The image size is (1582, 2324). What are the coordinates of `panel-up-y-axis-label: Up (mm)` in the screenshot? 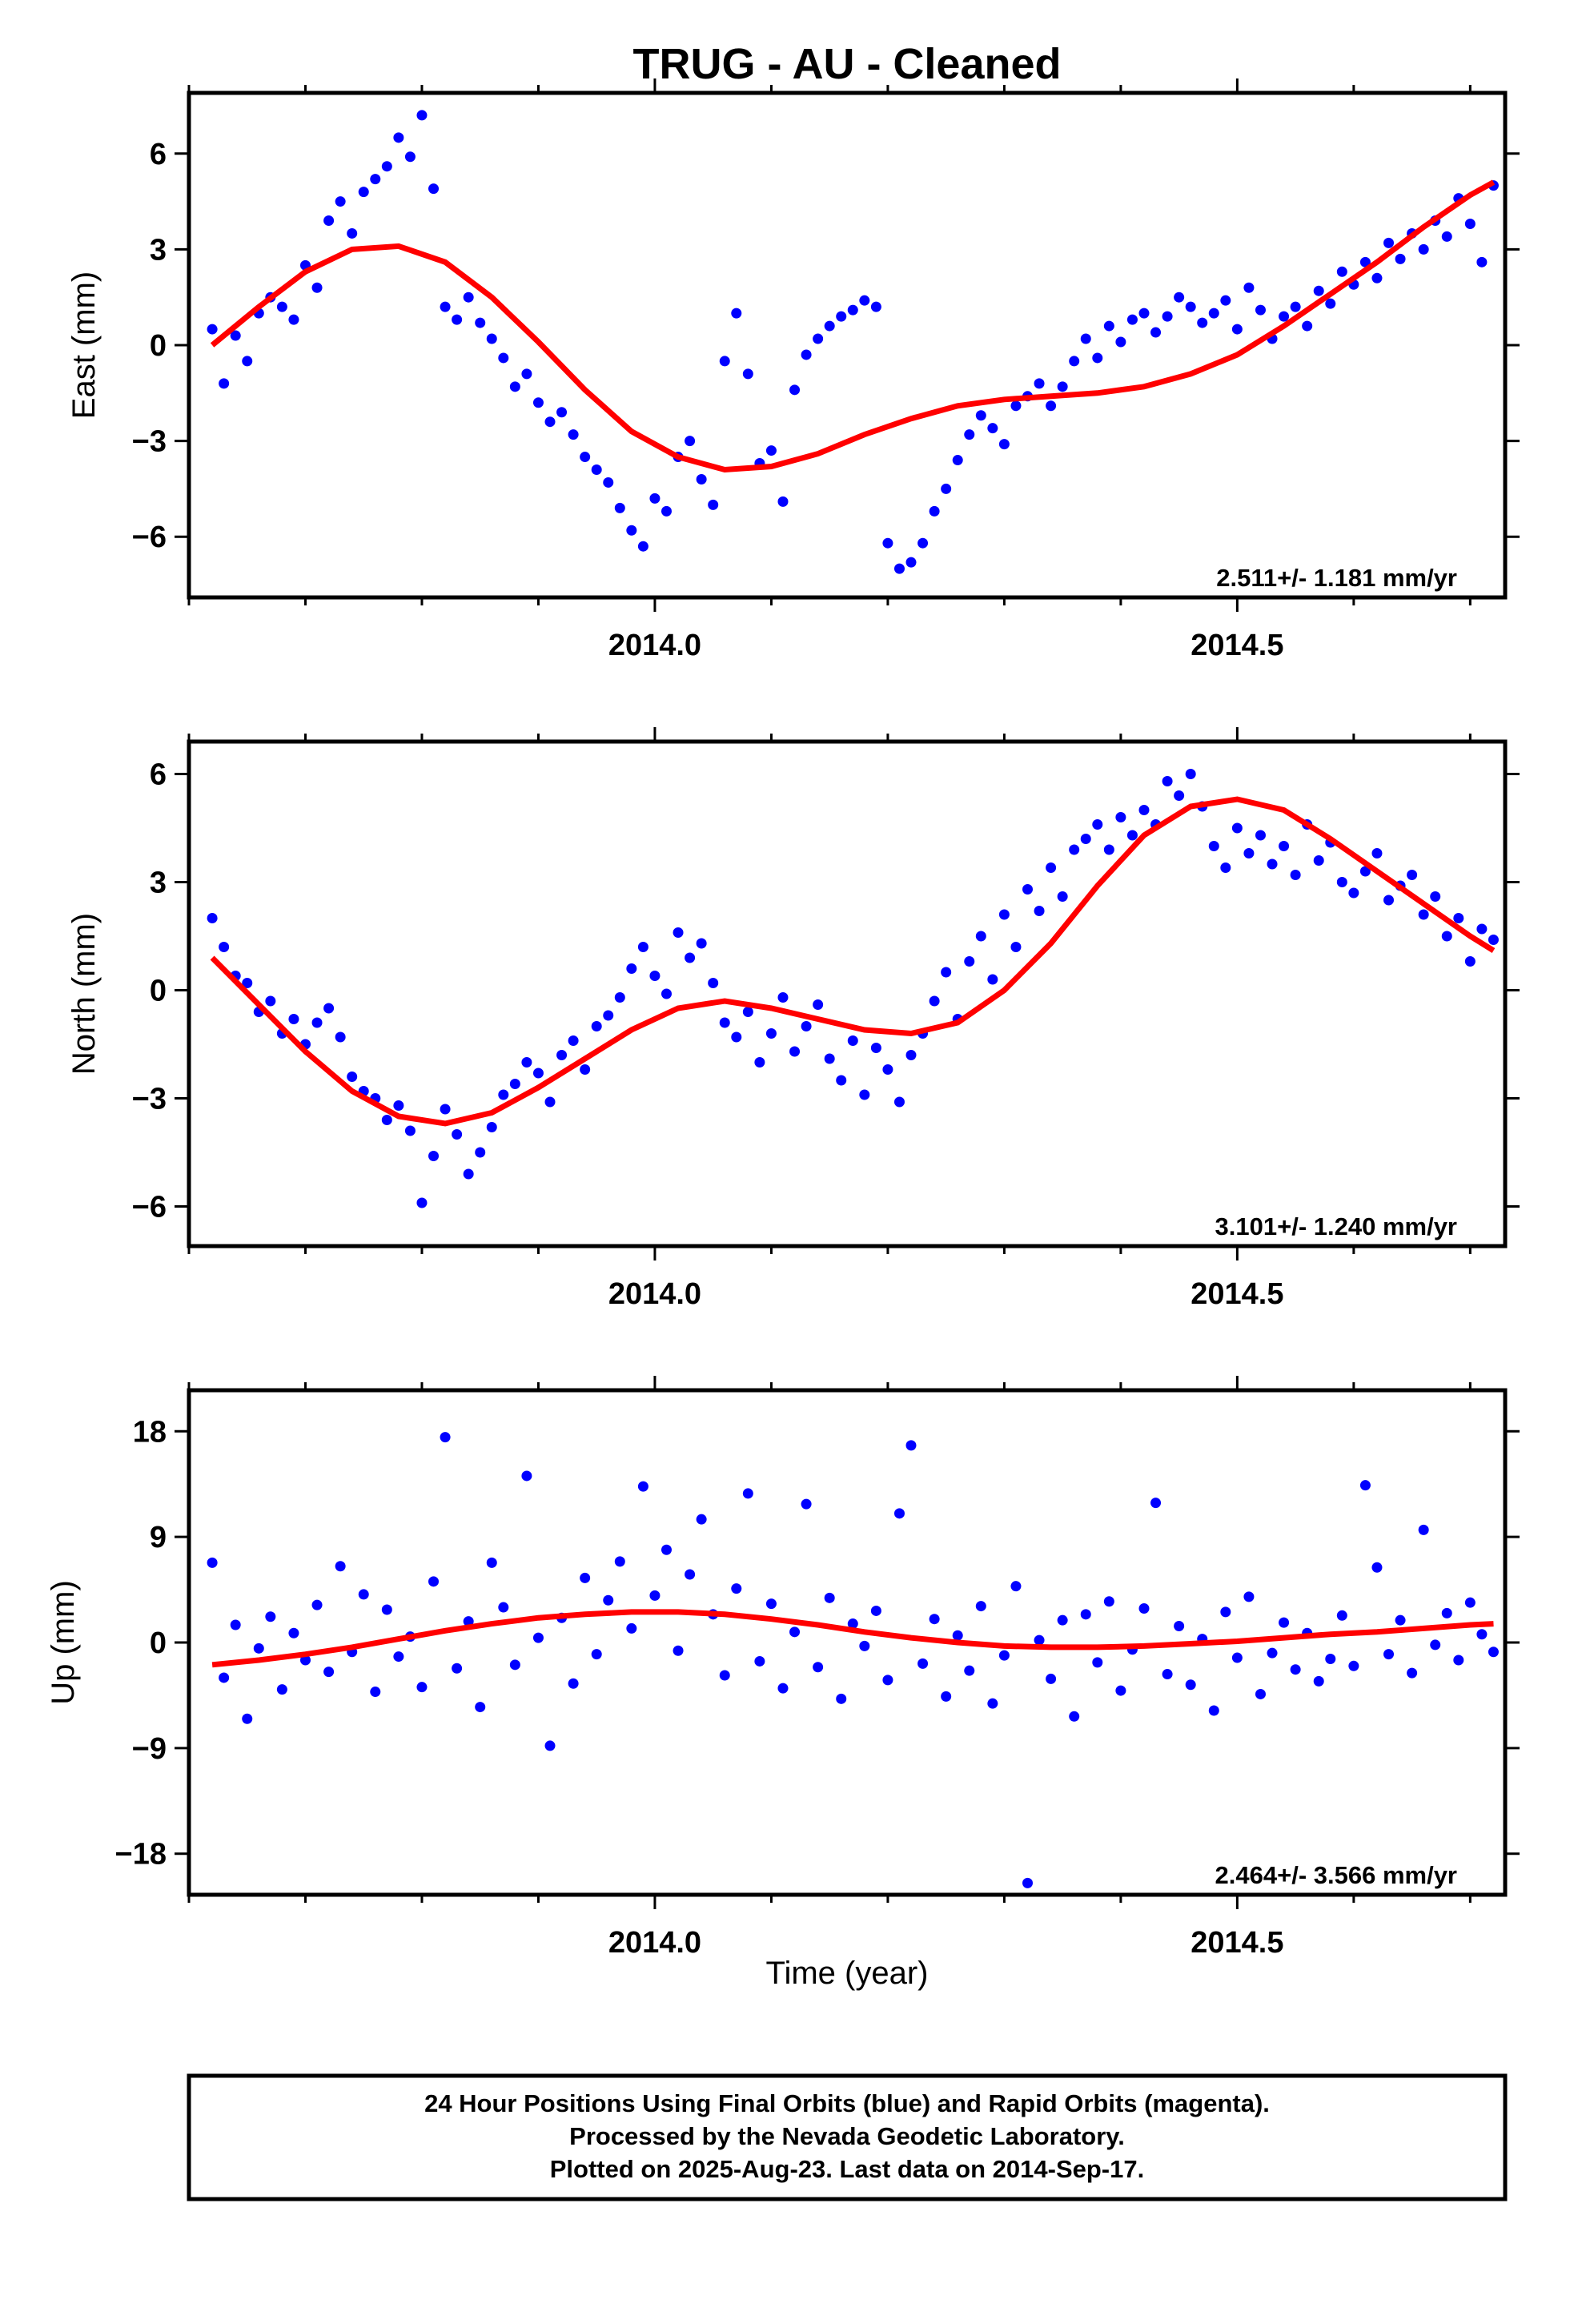 It's located at (64, 1642).